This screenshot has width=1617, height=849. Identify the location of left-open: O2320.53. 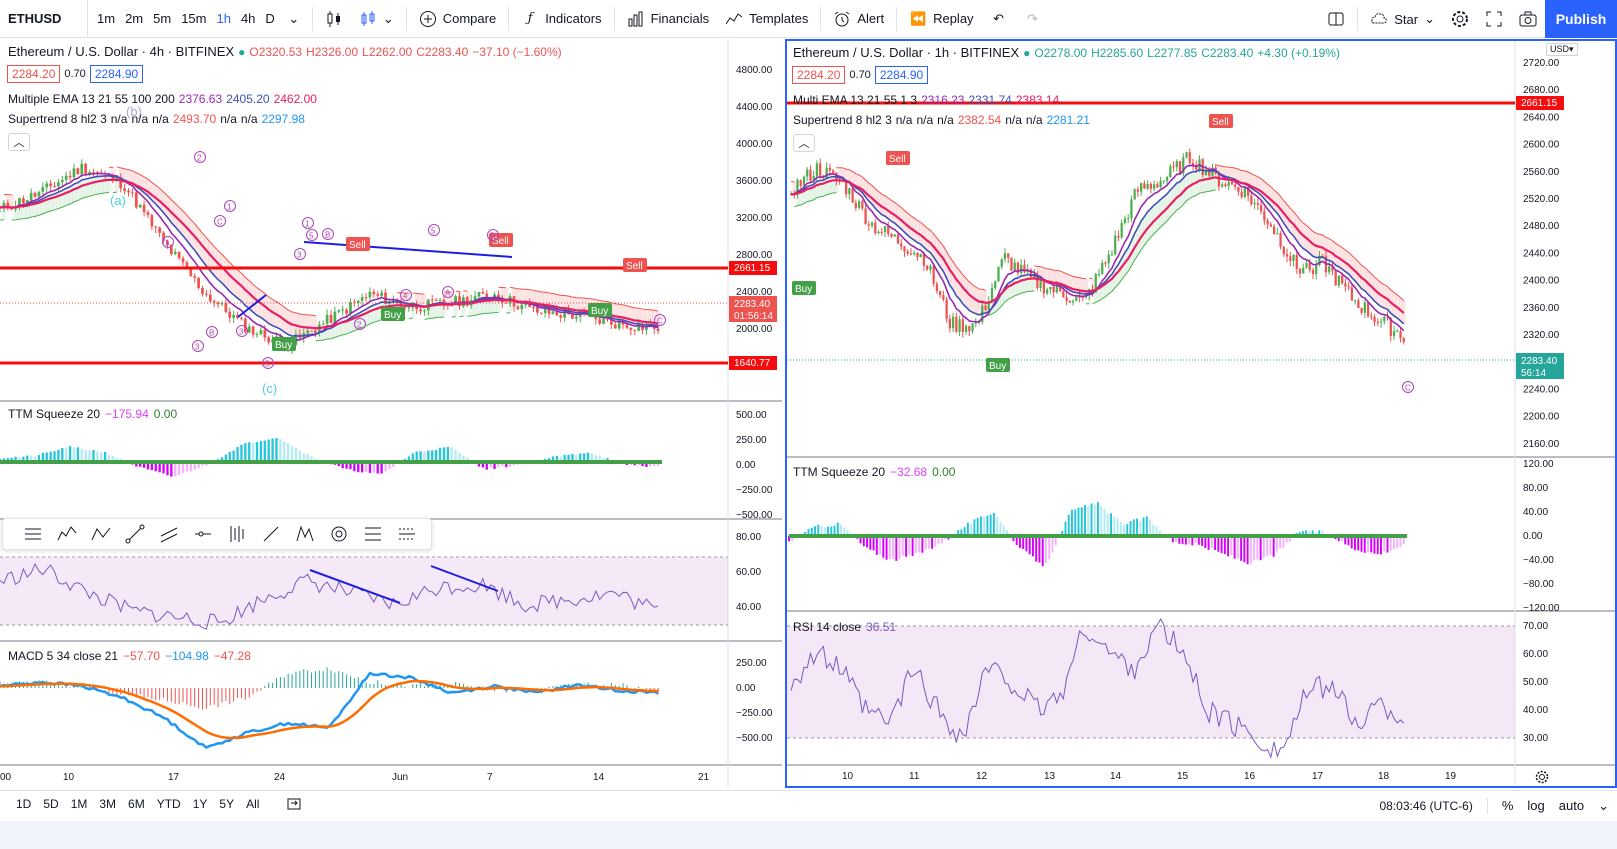
(276, 51).